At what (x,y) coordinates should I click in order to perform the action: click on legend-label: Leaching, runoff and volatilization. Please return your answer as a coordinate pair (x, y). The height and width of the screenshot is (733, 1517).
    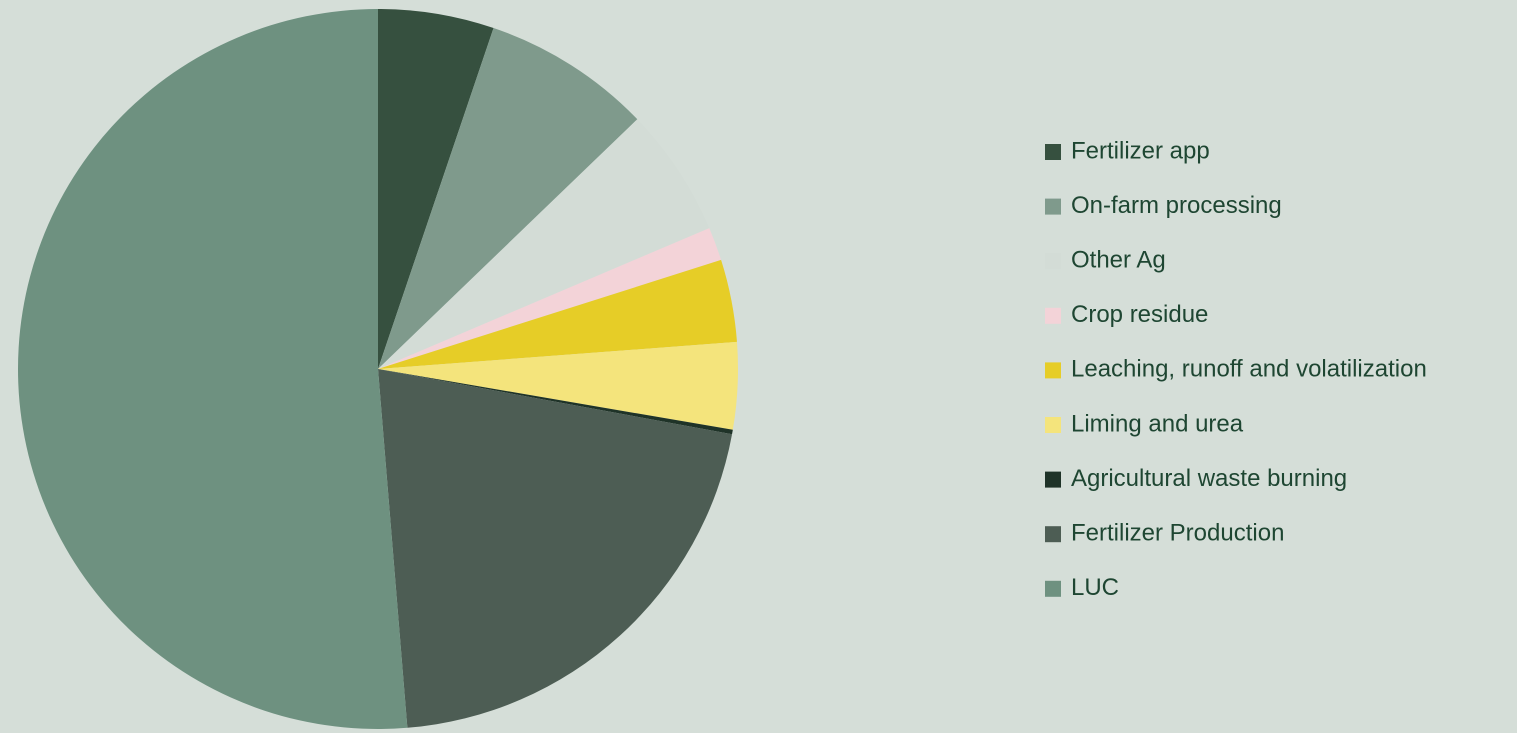
    Looking at the image, I should click on (1249, 369).